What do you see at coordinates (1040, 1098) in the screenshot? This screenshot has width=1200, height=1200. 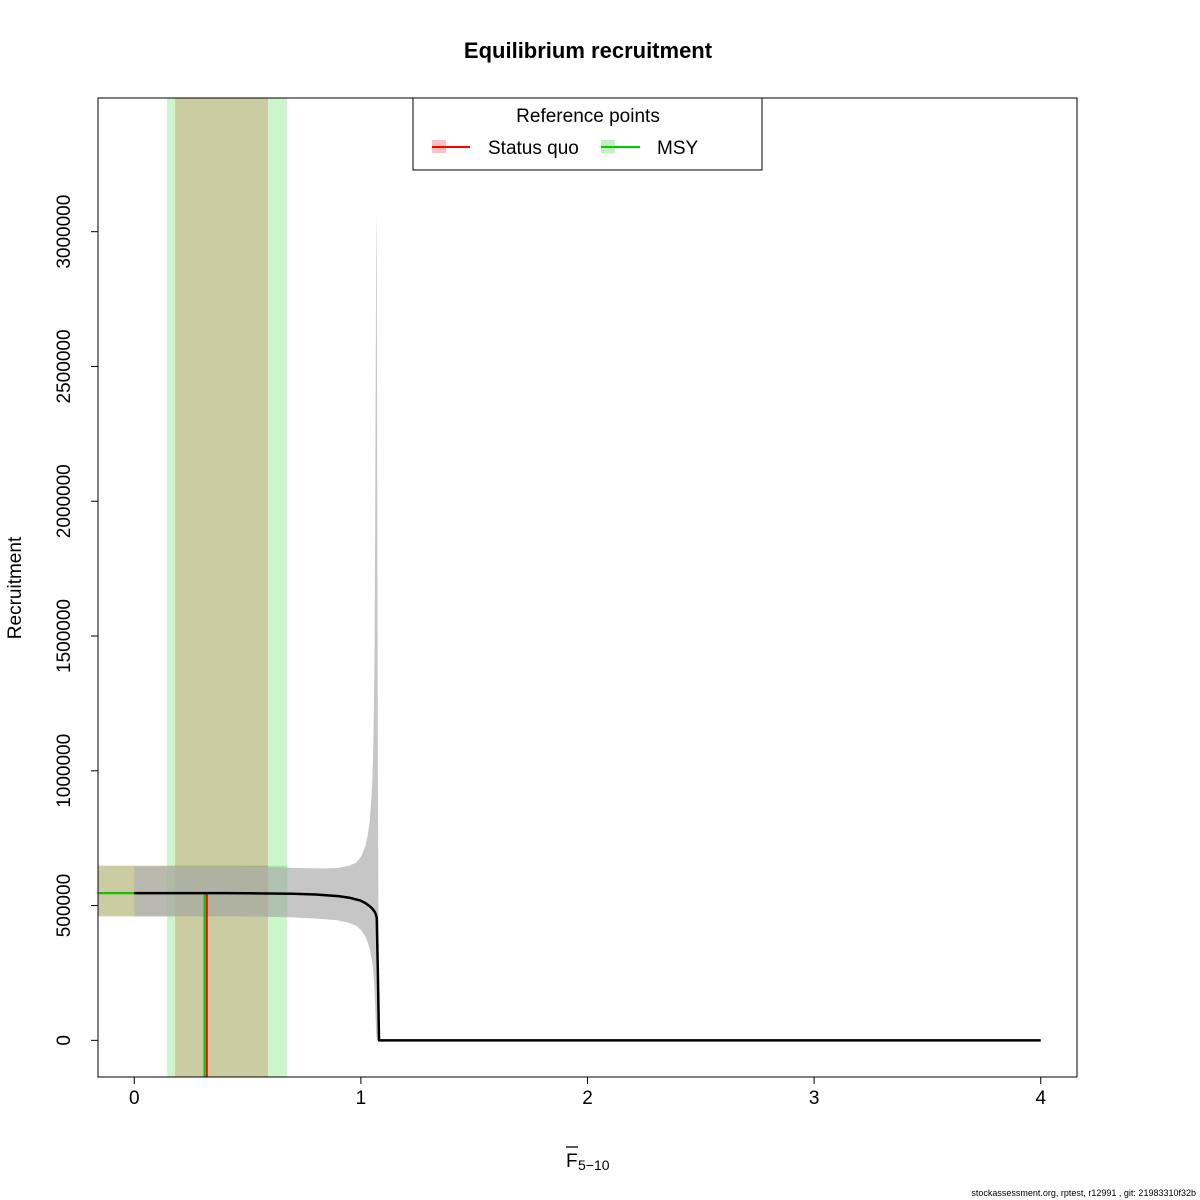 I see `x-tick-label-4: 4` at bounding box center [1040, 1098].